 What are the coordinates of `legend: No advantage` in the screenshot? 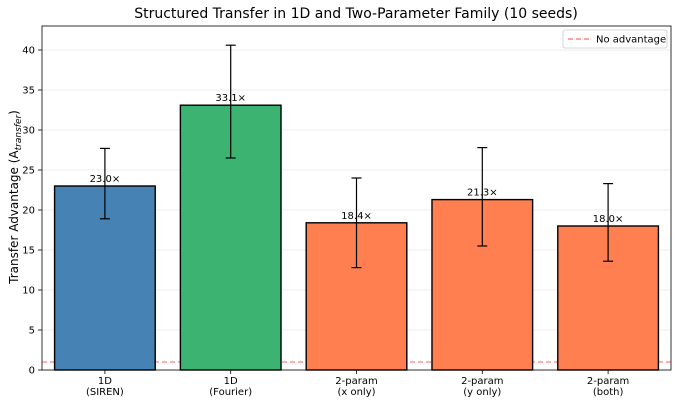 It's located at (615, 39).